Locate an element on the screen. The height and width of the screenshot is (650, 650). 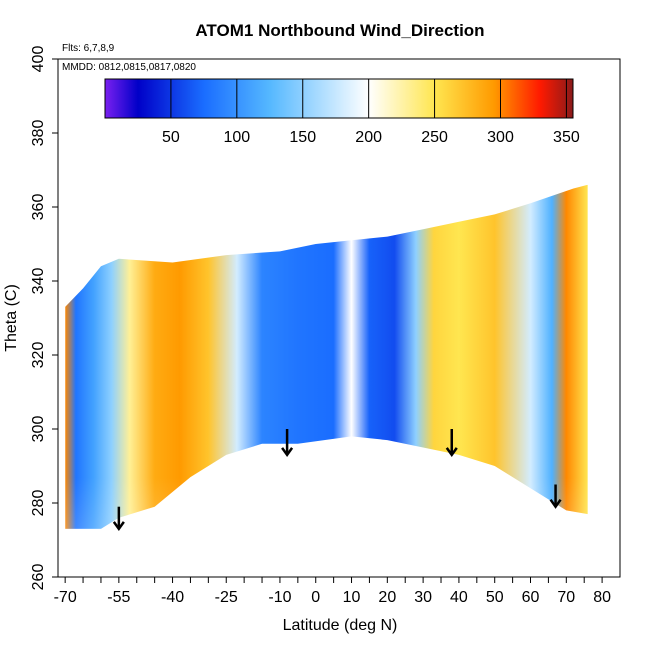
arrow-layer is located at coordinates (337, 480).